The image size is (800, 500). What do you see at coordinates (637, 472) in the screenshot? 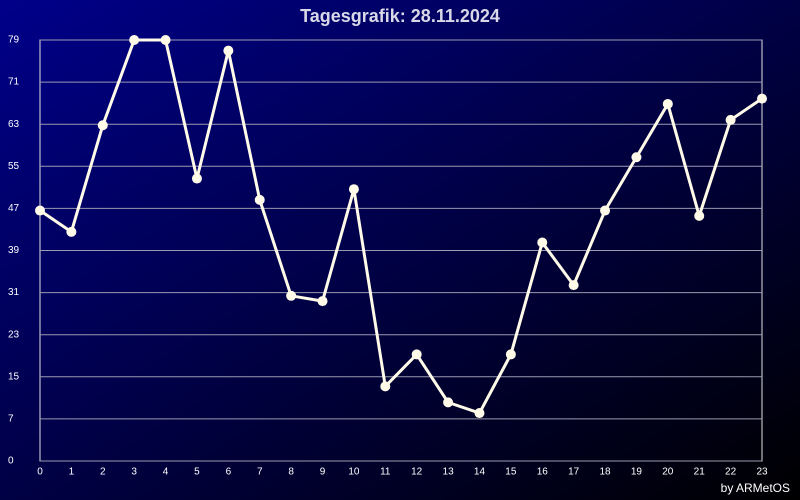
I see `x-tick-label: 19` at bounding box center [637, 472].